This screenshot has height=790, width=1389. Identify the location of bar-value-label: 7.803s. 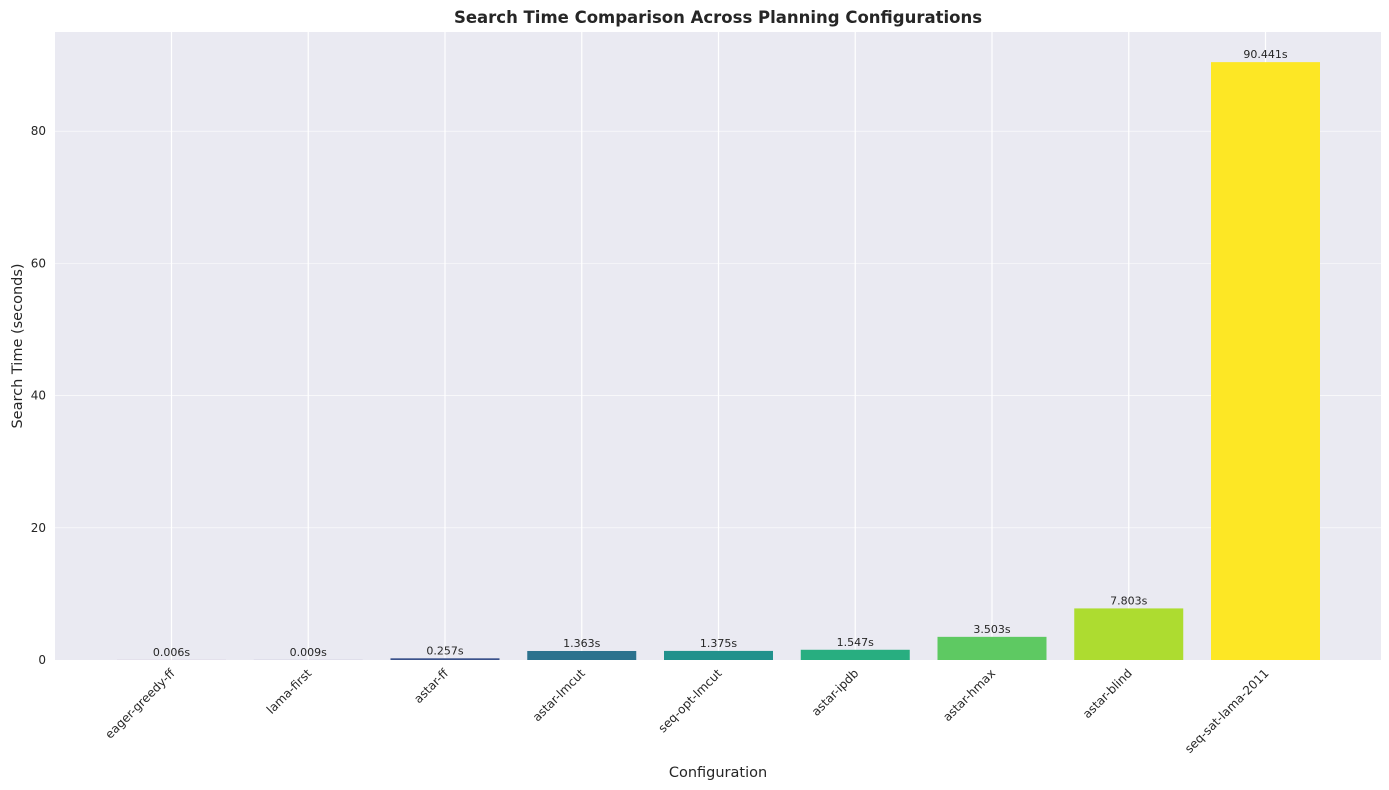
(1128, 600).